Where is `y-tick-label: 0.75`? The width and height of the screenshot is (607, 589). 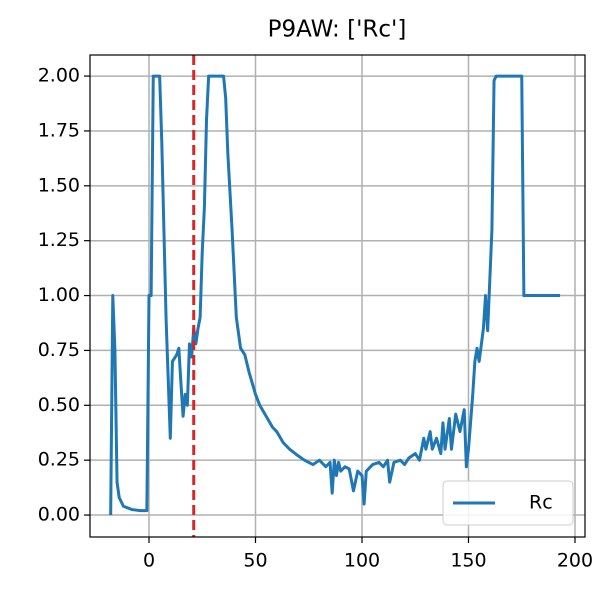
y-tick-label: 0.75 is located at coordinates (59, 350).